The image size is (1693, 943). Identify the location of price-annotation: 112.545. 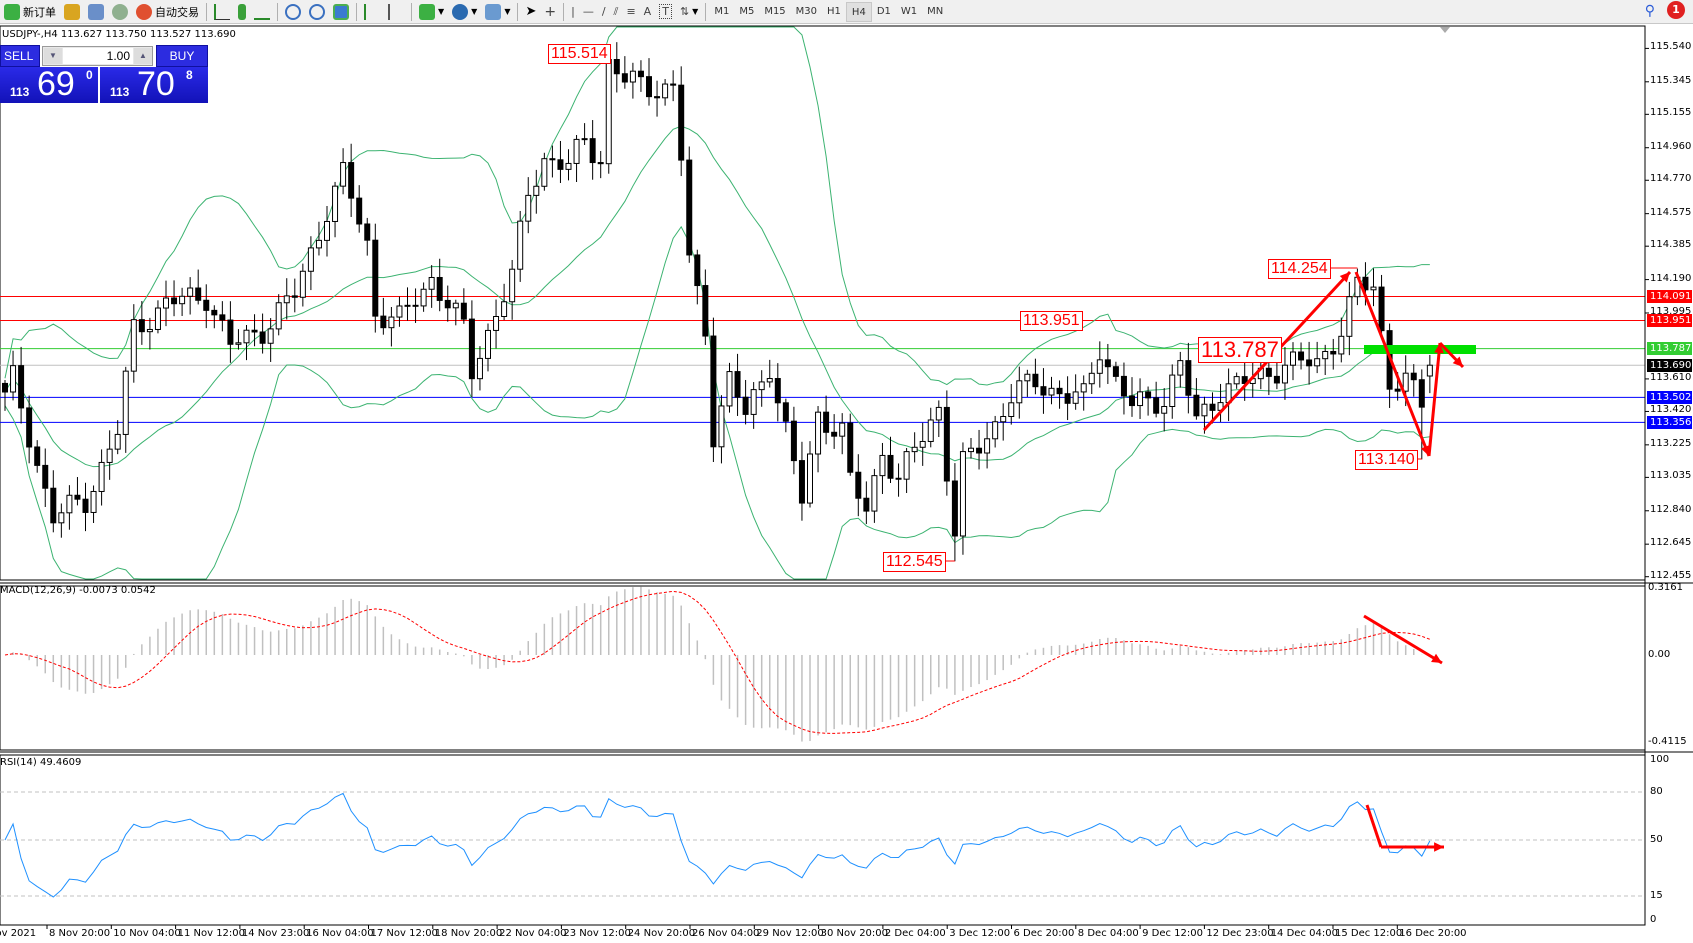
(914, 562).